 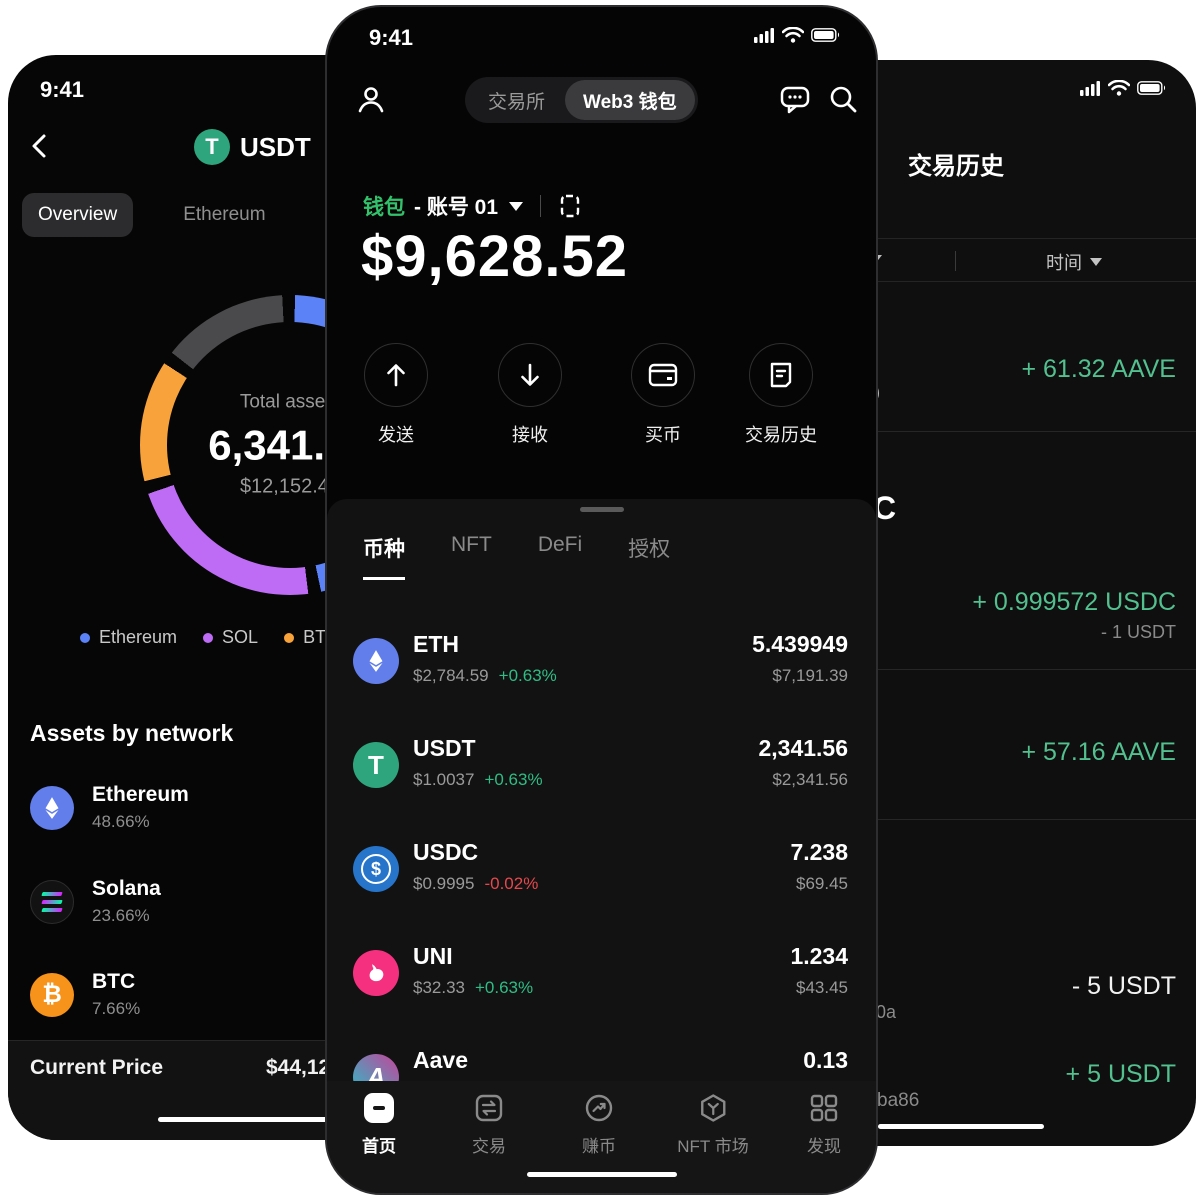 I want to click on action-label: 接收, so click(x=530, y=435).